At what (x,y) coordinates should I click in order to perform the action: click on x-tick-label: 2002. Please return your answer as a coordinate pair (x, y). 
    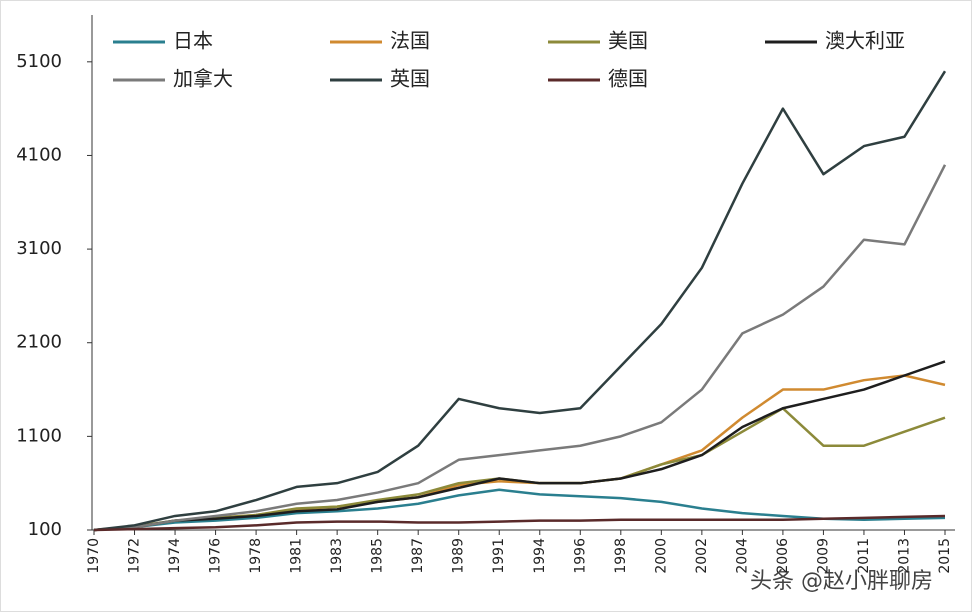
    Looking at the image, I should click on (702, 556).